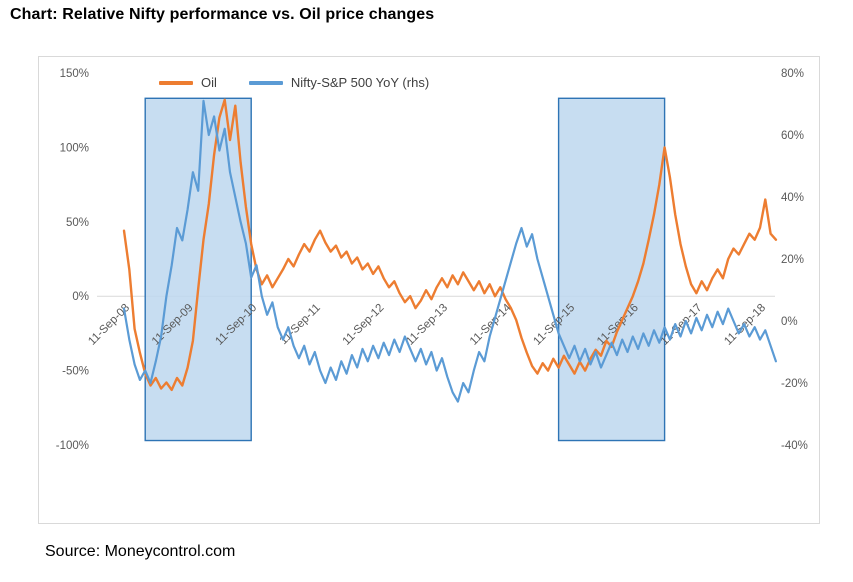 This screenshot has width=853, height=582. I want to click on left-axis-tick: 50%, so click(77, 223).